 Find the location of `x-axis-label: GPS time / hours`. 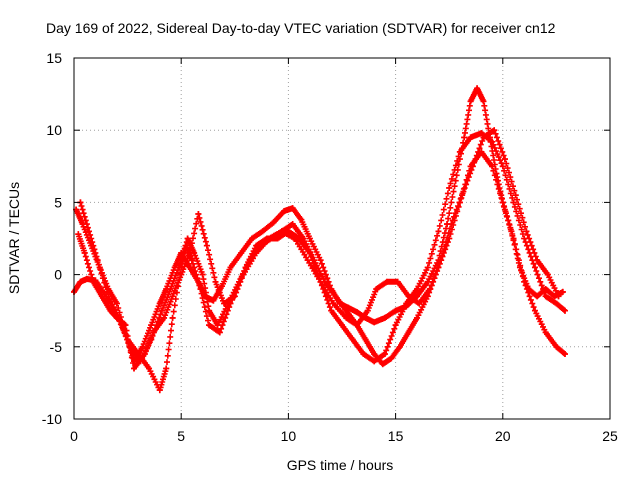

x-axis-label: GPS time / hours is located at coordinates (340, 465).